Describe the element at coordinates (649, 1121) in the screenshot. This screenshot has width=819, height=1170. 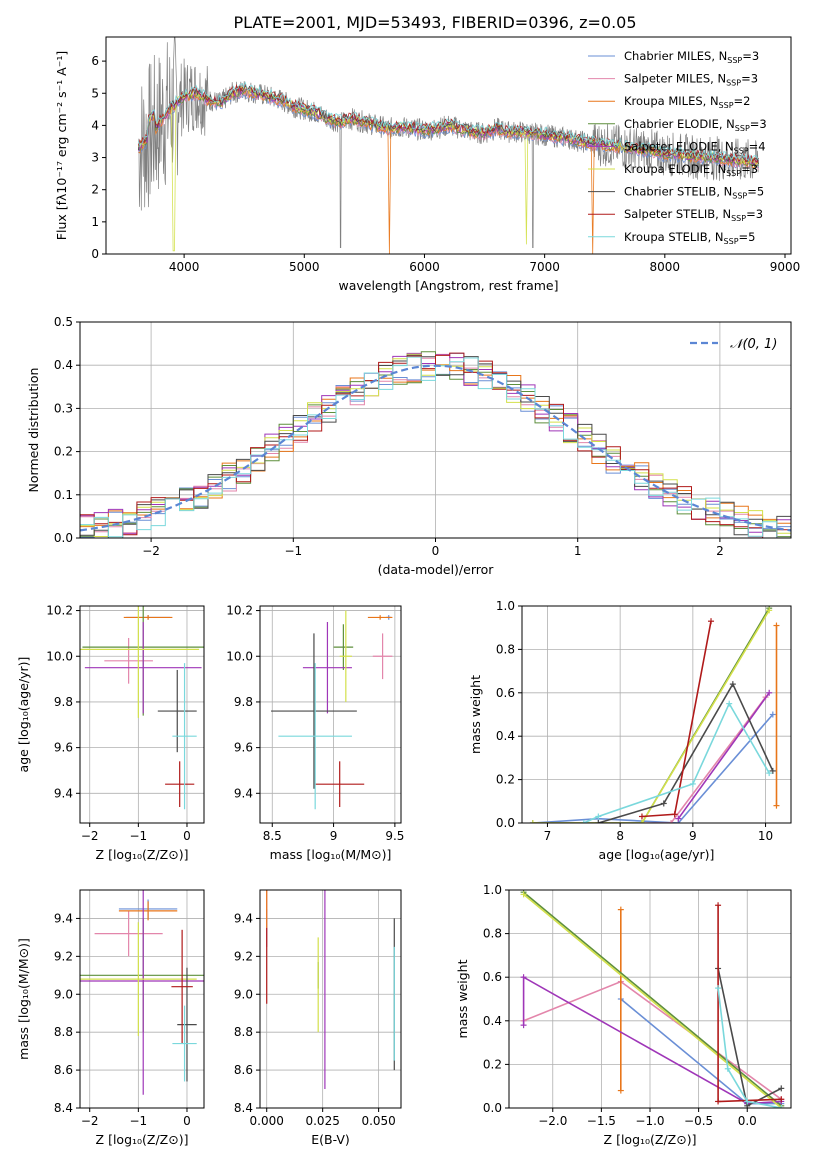
I see `x-tick-label: −1.0` at that location.